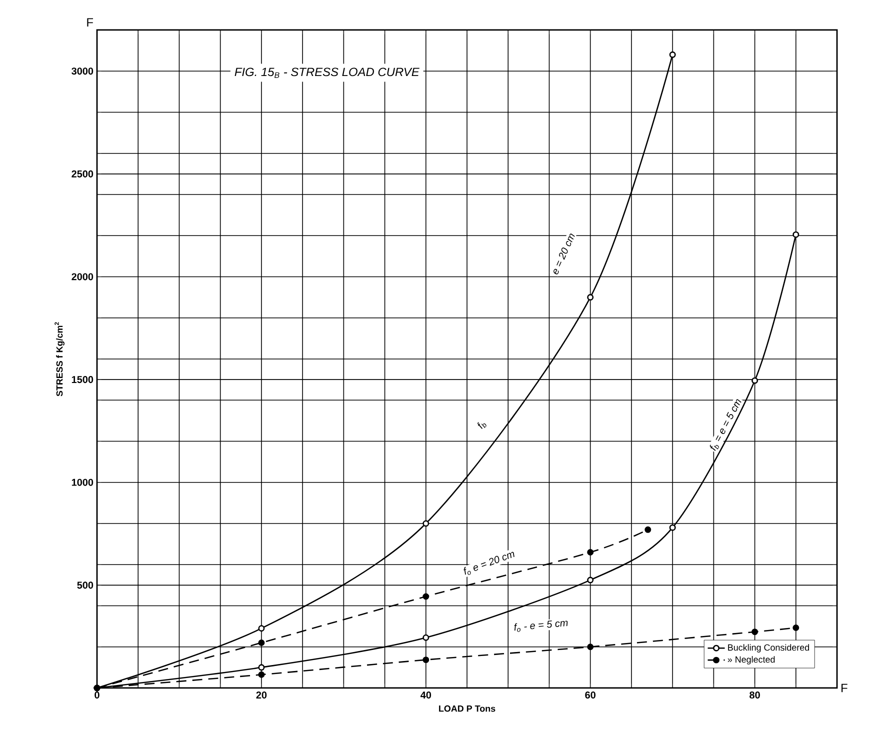 The height and width of the screenshot is (736, 882). I want to click on y-axis-title: STRESS f Kg/cm$^{2}$, so click(59, 359).